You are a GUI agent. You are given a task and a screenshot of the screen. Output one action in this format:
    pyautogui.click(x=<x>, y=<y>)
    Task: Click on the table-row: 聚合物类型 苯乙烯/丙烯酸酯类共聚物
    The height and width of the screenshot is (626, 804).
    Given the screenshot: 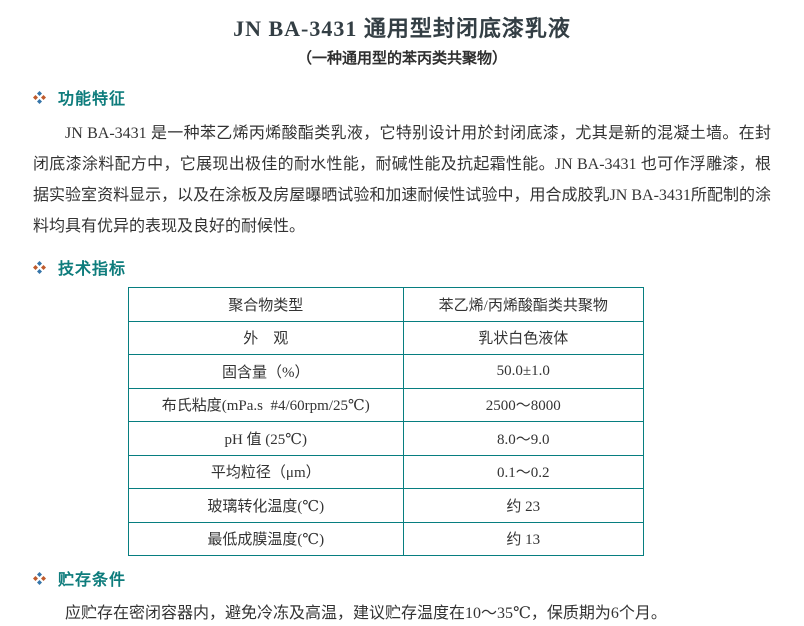 What is the action you would take?
    pyautogui.click(x=386, y=304)
    